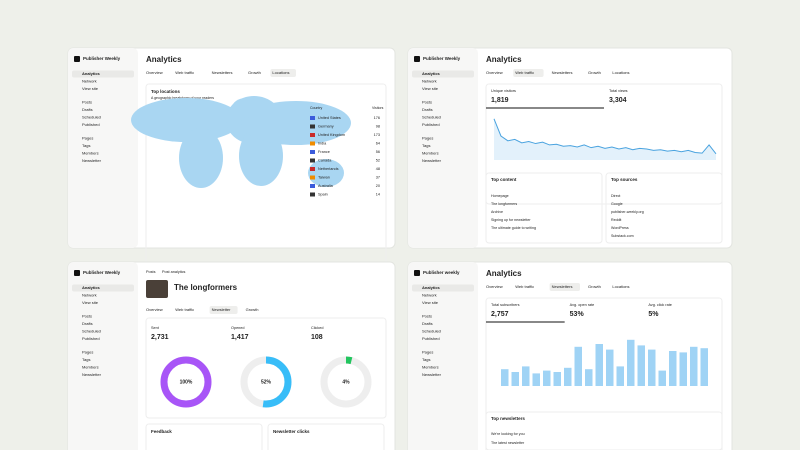 The width and height of the screenshot is (800, 450). I want to click on section-title: Newsletter clicks, so click(291, 431).